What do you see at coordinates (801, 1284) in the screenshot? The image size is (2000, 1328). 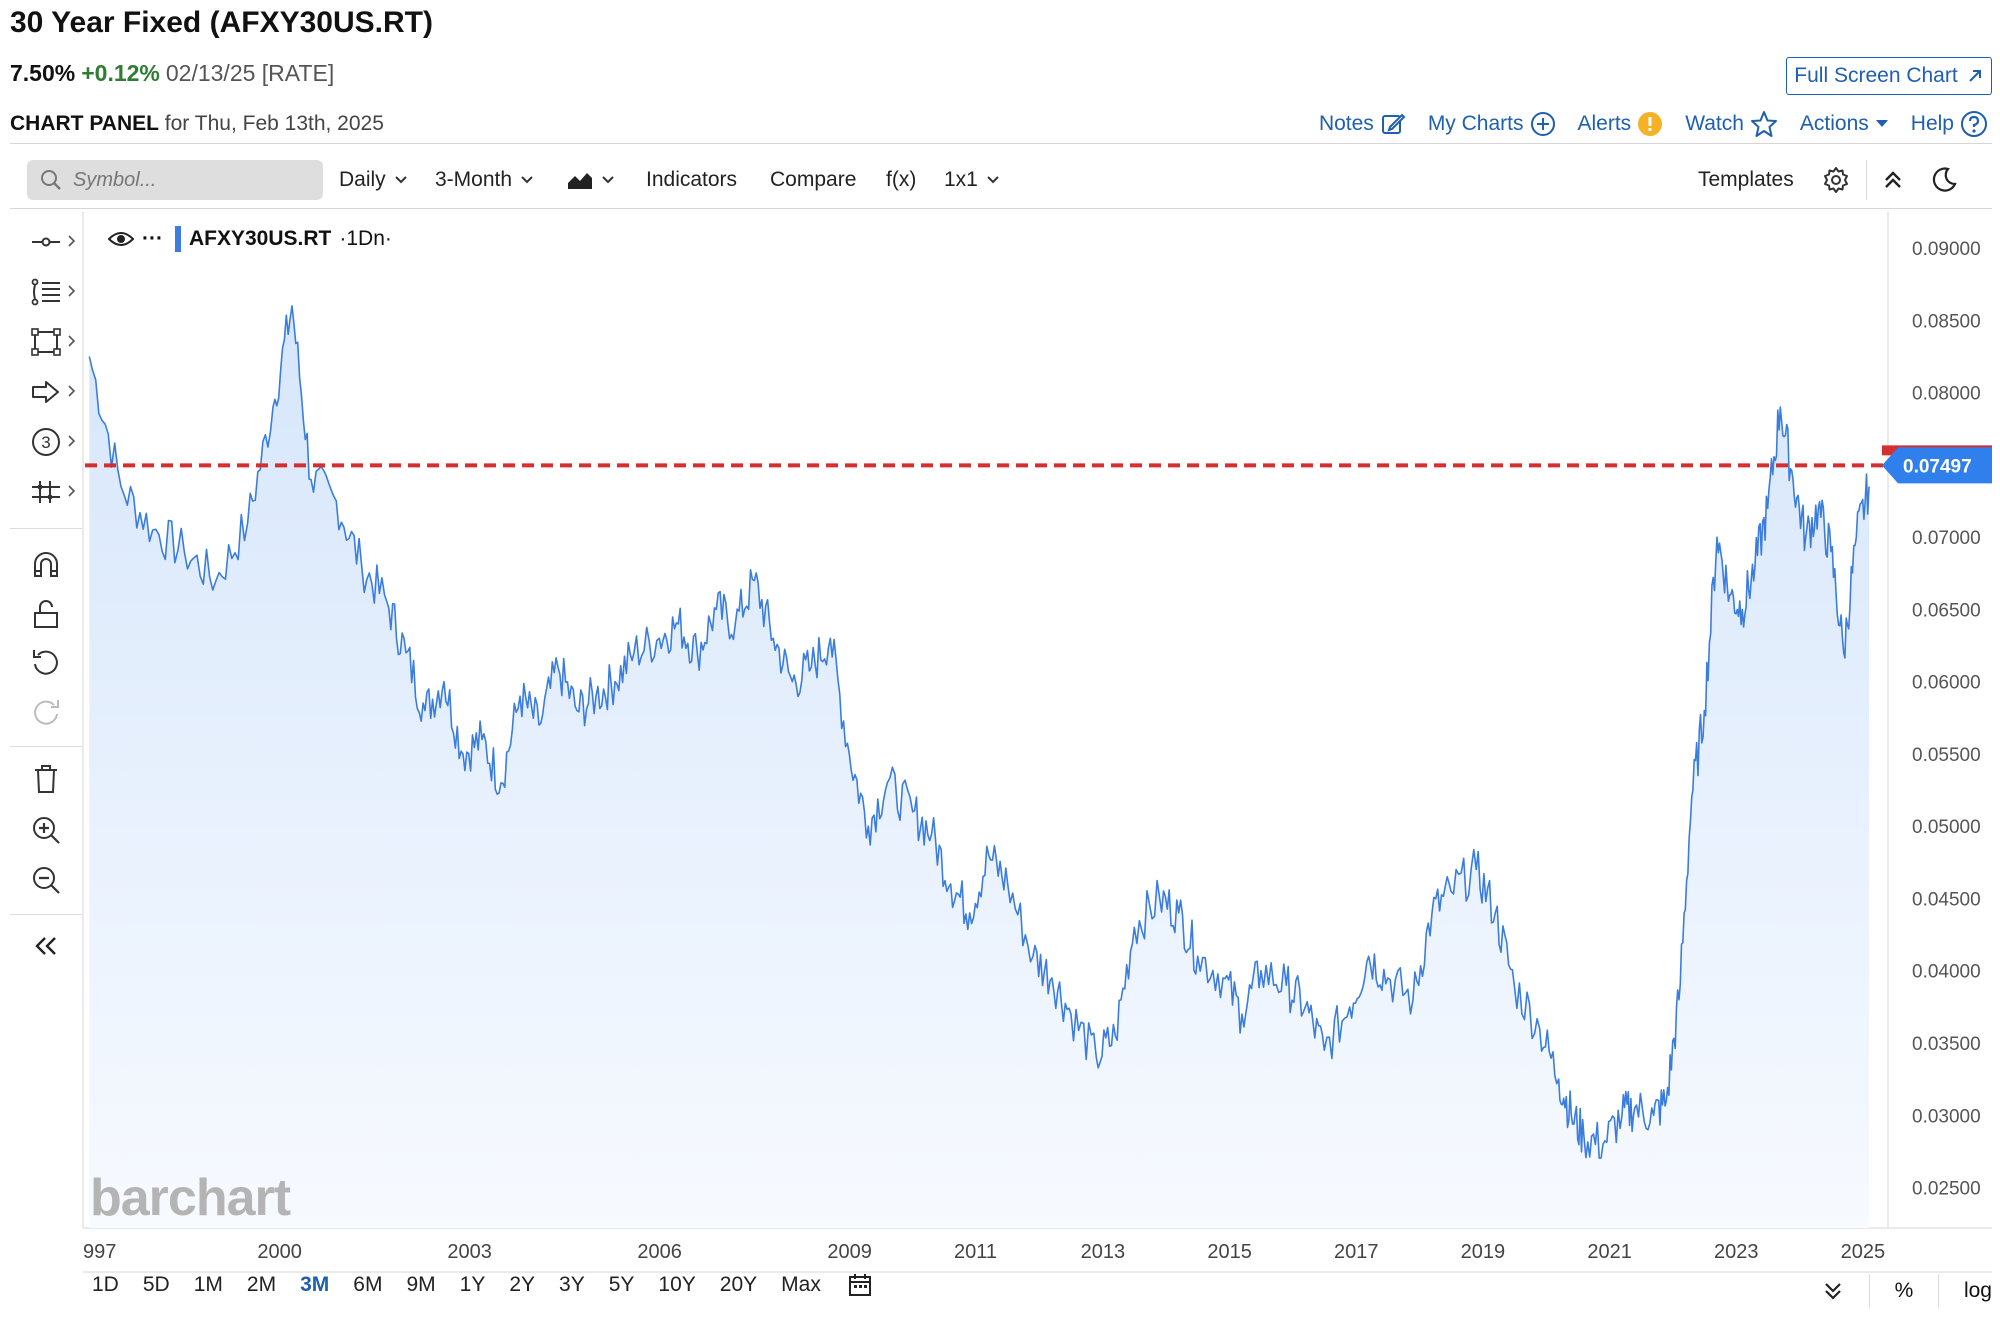 I see `range-button-max: Max` at bounding box center [801, 1284].